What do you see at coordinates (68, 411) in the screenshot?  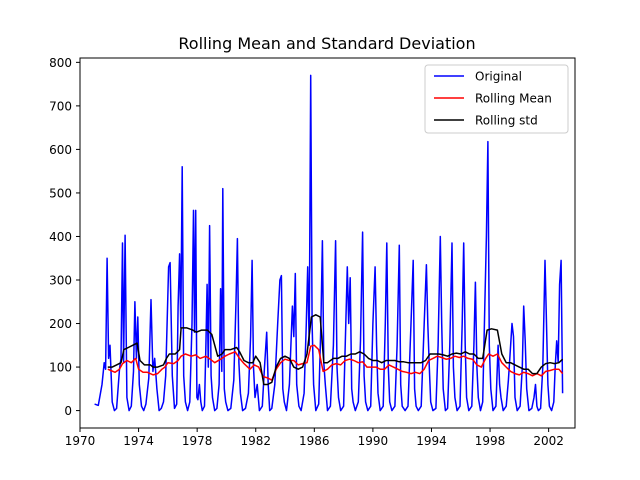 I see `y-tick-label: 0` at bounding box center [68, 411].